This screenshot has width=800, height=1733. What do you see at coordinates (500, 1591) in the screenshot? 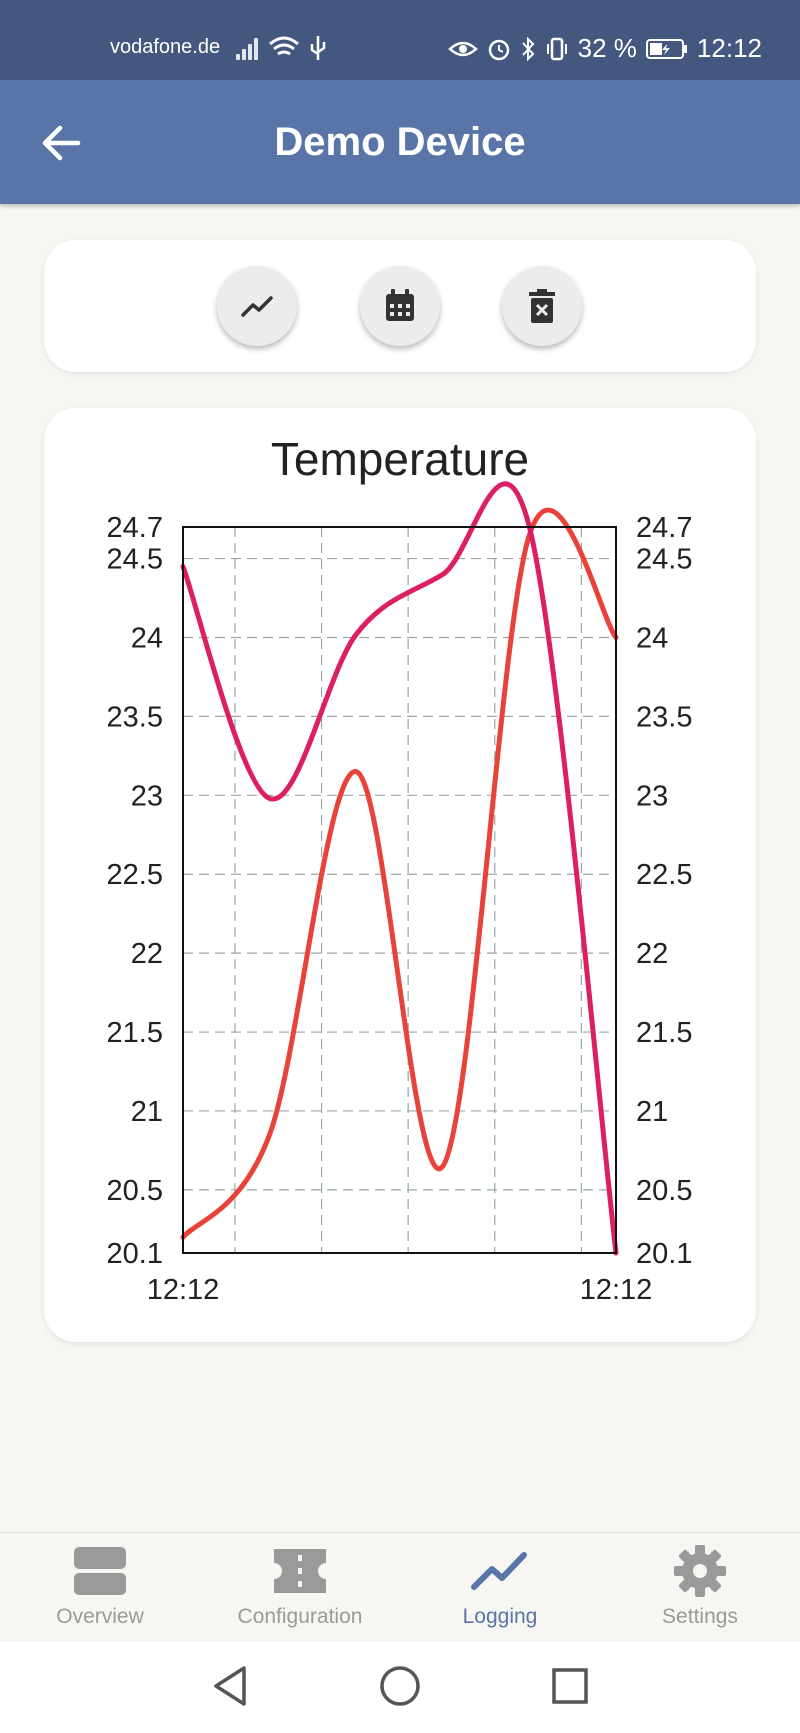
I see `nav-item-logging: Logging` at bounding box center [500, 1591].